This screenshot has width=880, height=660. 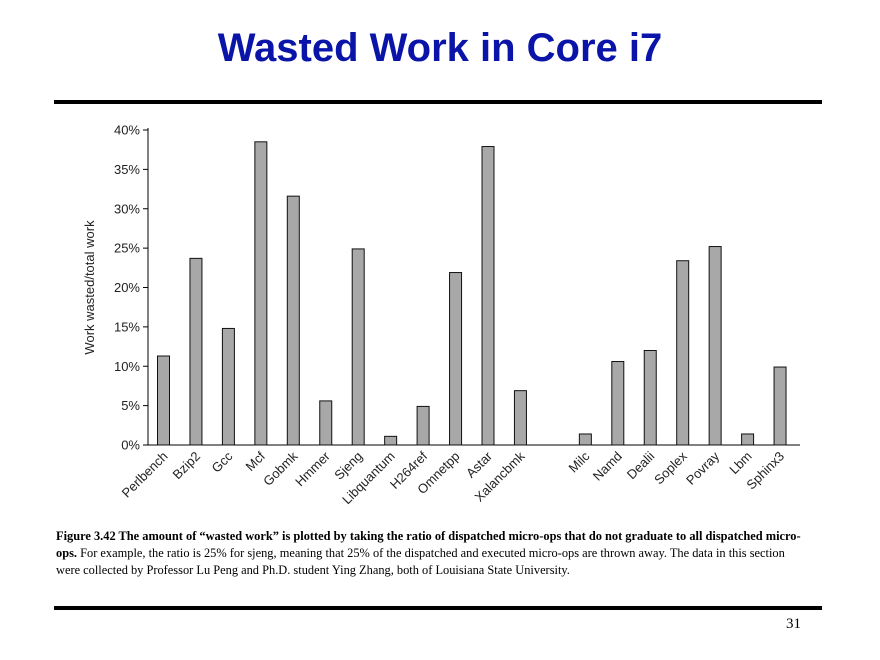 I want to click on x-tick-label: Gcc, so click(x=222, y=461).